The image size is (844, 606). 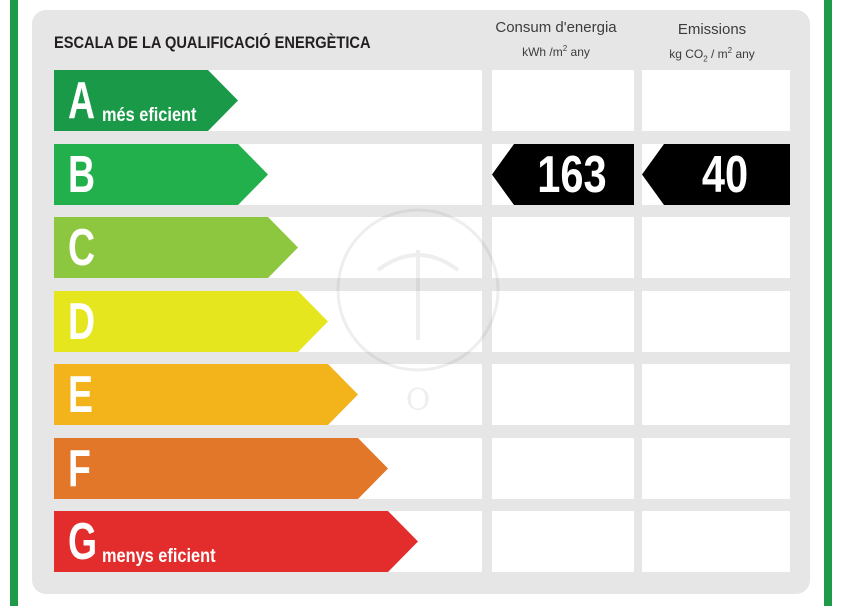 I want to click on energy-rating-marker: 163, so click(x=572, y=174).